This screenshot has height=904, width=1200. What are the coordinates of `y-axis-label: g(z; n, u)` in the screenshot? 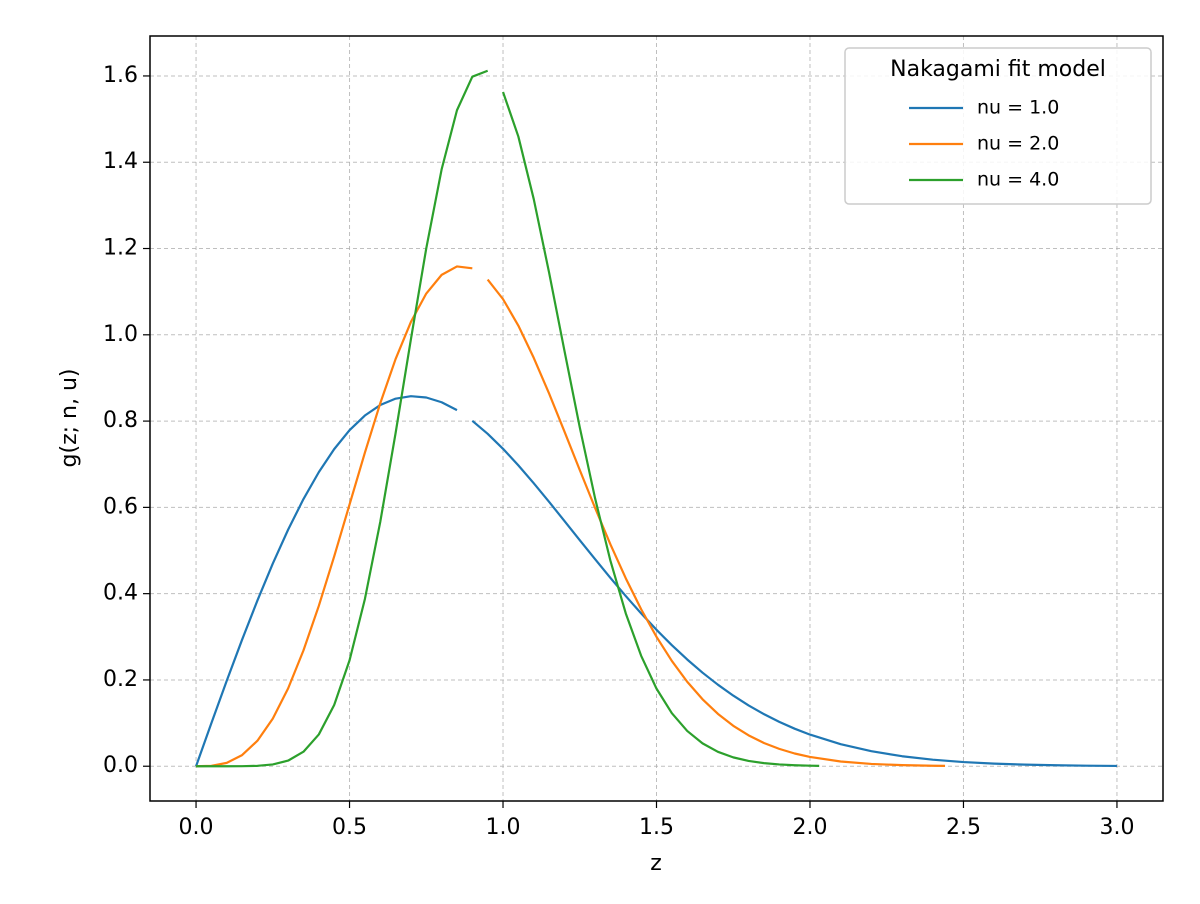 It's located at (69, 418).